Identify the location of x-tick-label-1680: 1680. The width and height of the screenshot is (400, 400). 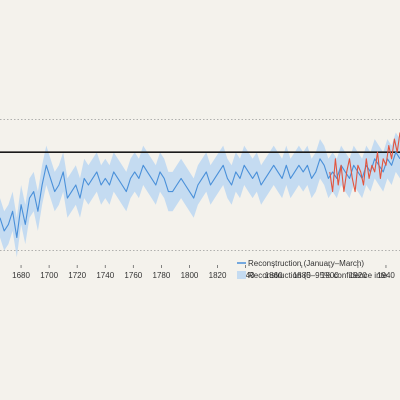
(21, 275).